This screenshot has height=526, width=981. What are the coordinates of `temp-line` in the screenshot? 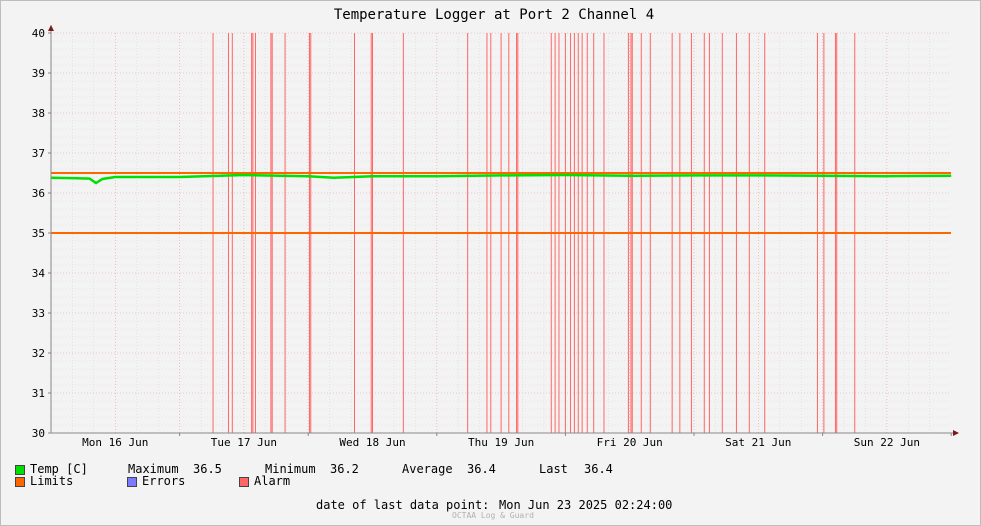 It's located at (501, 179).